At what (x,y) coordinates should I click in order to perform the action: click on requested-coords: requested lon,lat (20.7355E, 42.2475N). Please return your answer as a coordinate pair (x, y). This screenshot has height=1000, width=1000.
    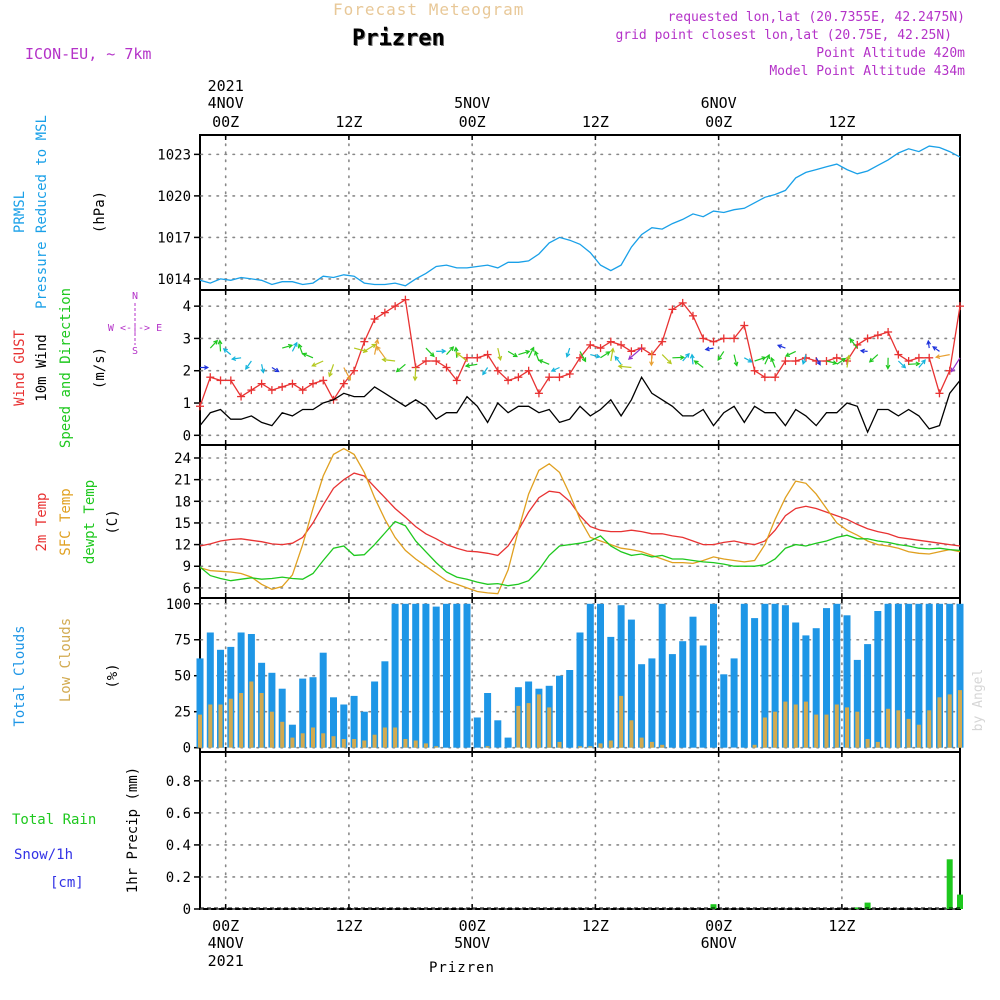
    Looking at the image, I should click on (816, 17).